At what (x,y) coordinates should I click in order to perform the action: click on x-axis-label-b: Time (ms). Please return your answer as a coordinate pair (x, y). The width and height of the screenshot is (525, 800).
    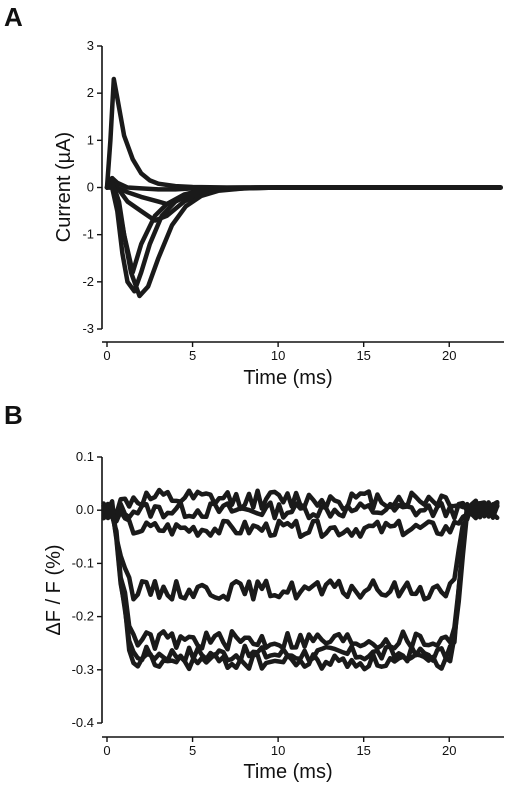
    Looking at the image, I should click on (287, 772).